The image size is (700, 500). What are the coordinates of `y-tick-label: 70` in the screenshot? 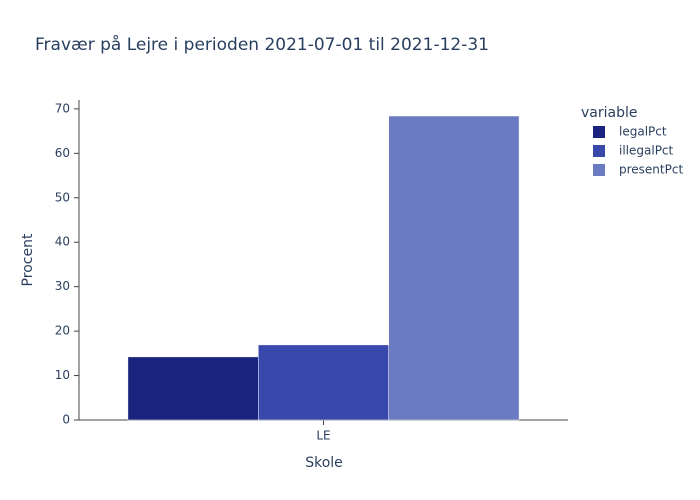 It's located at (62, 108).